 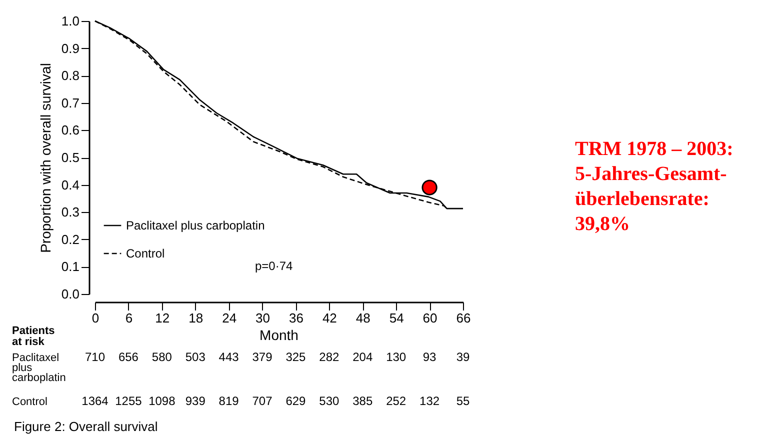 What do you see at coordinates (279, 335) in the screenshot?
I see `x-axis-title: Month` at bounding box center [279, 335].